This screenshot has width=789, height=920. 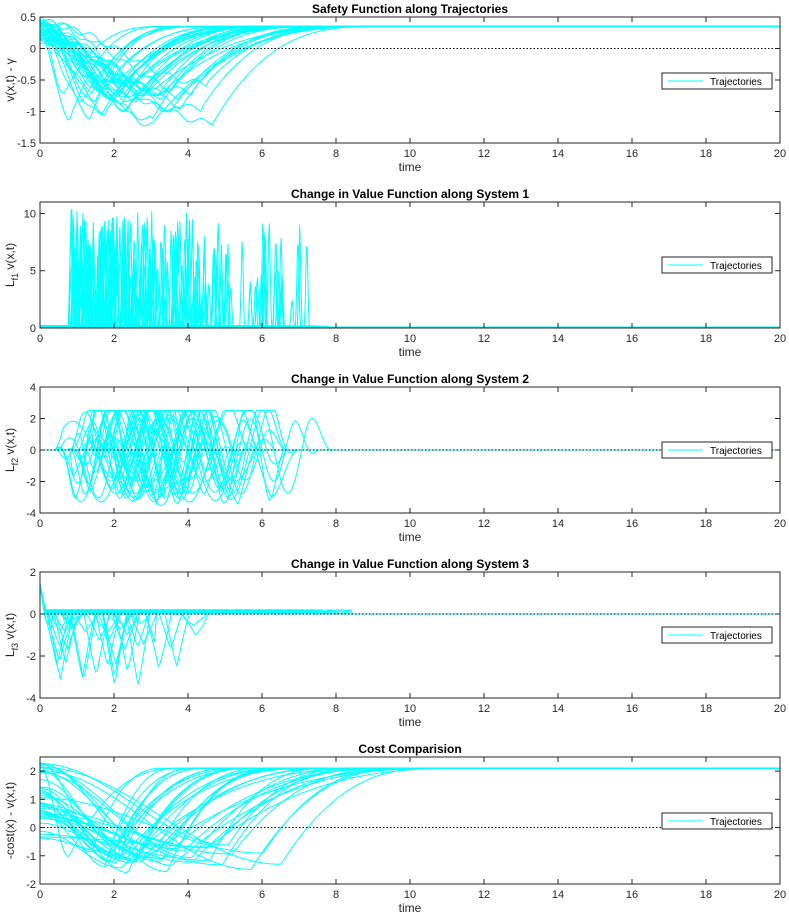 What do you see at coordinates (11, 635) in the screenshot?
I see `y-axis-label: Lf3 v(x,t)` at bounding box center [11, 635].